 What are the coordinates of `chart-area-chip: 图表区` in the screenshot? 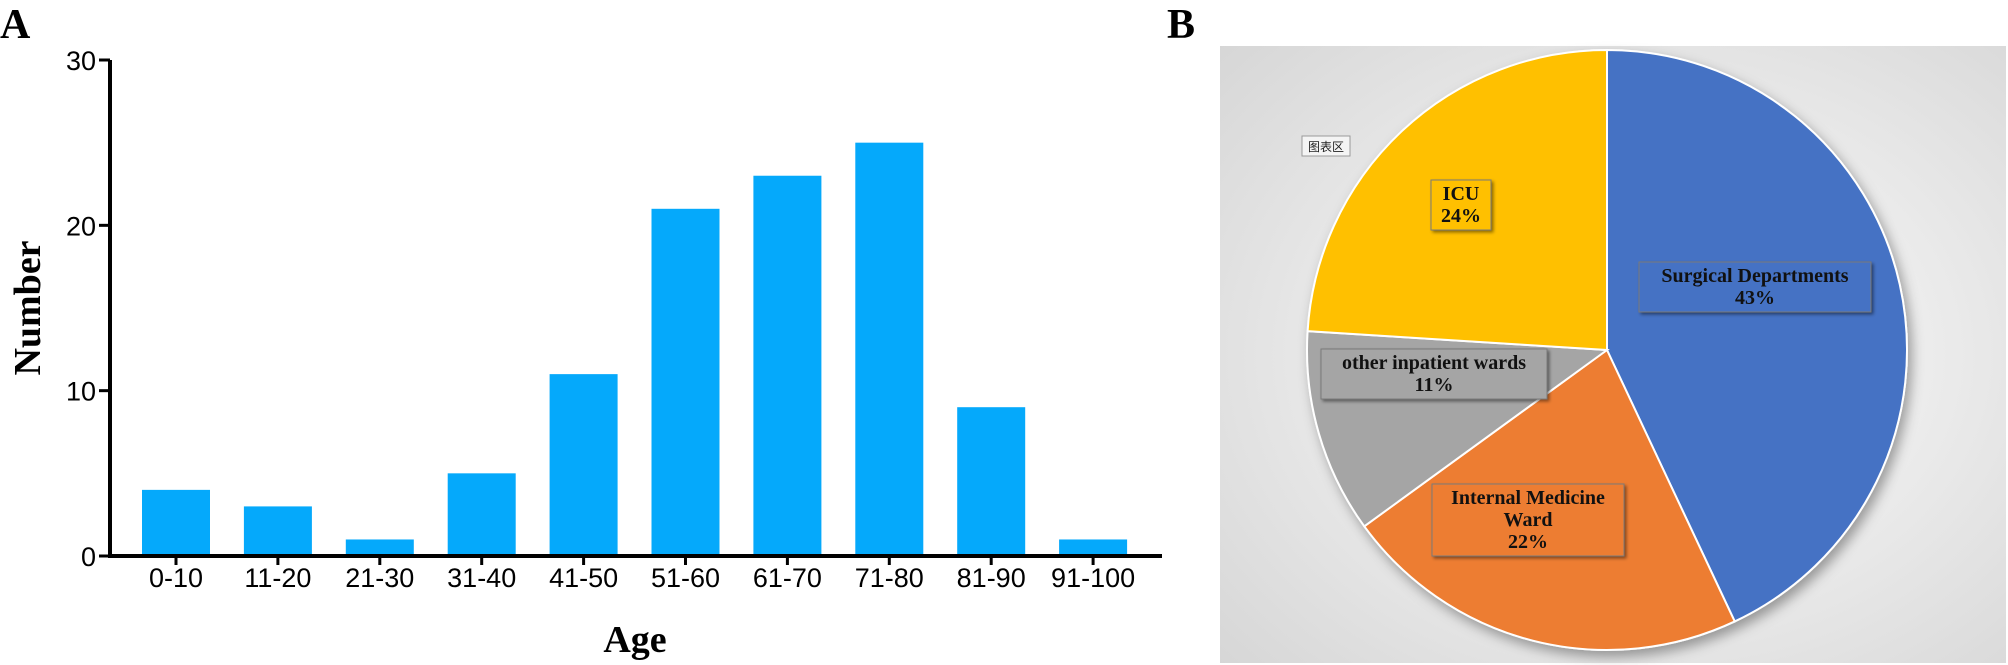 It's located at (1326, 146).